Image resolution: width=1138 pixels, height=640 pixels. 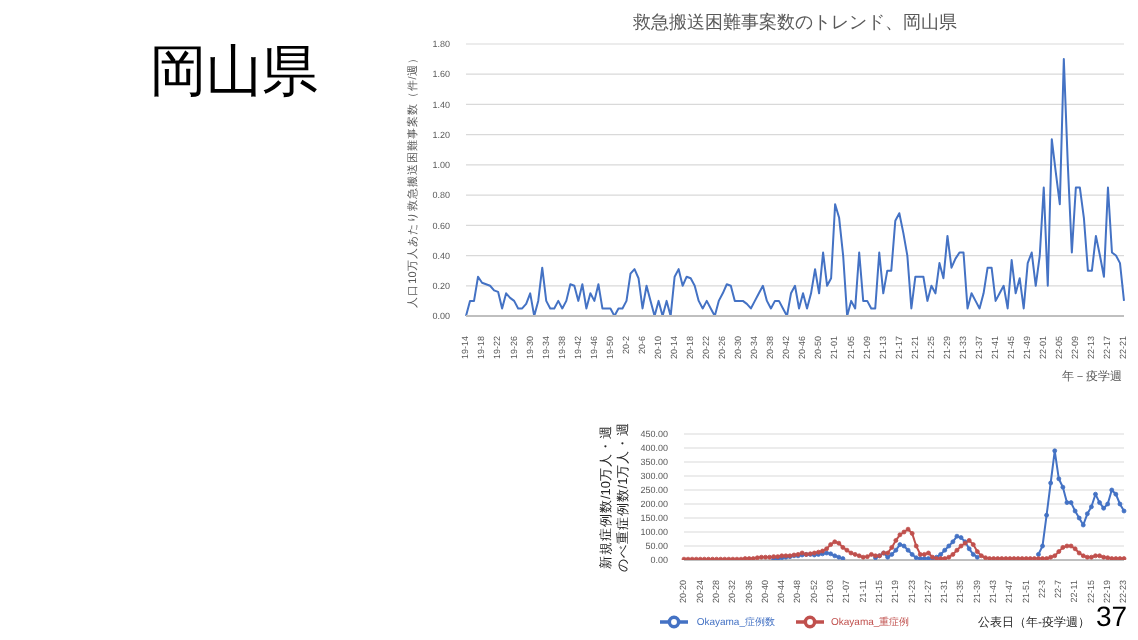 What do you see at coordinates (795, 23) in the screenshot?
I see `chart-title: 救急搬送困難事案数のトレンド、岡山県` at bounding box center [795, 23].